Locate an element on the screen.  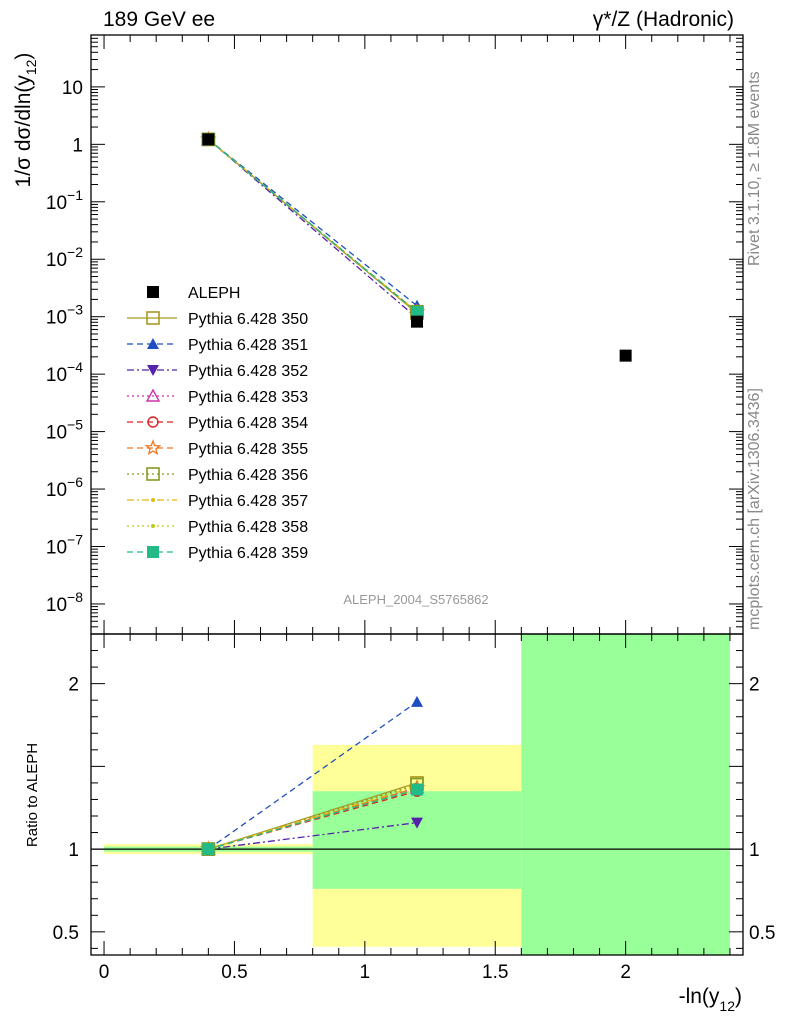
ratio-y-tick-label: 2 is located at coordinates (73, 685).